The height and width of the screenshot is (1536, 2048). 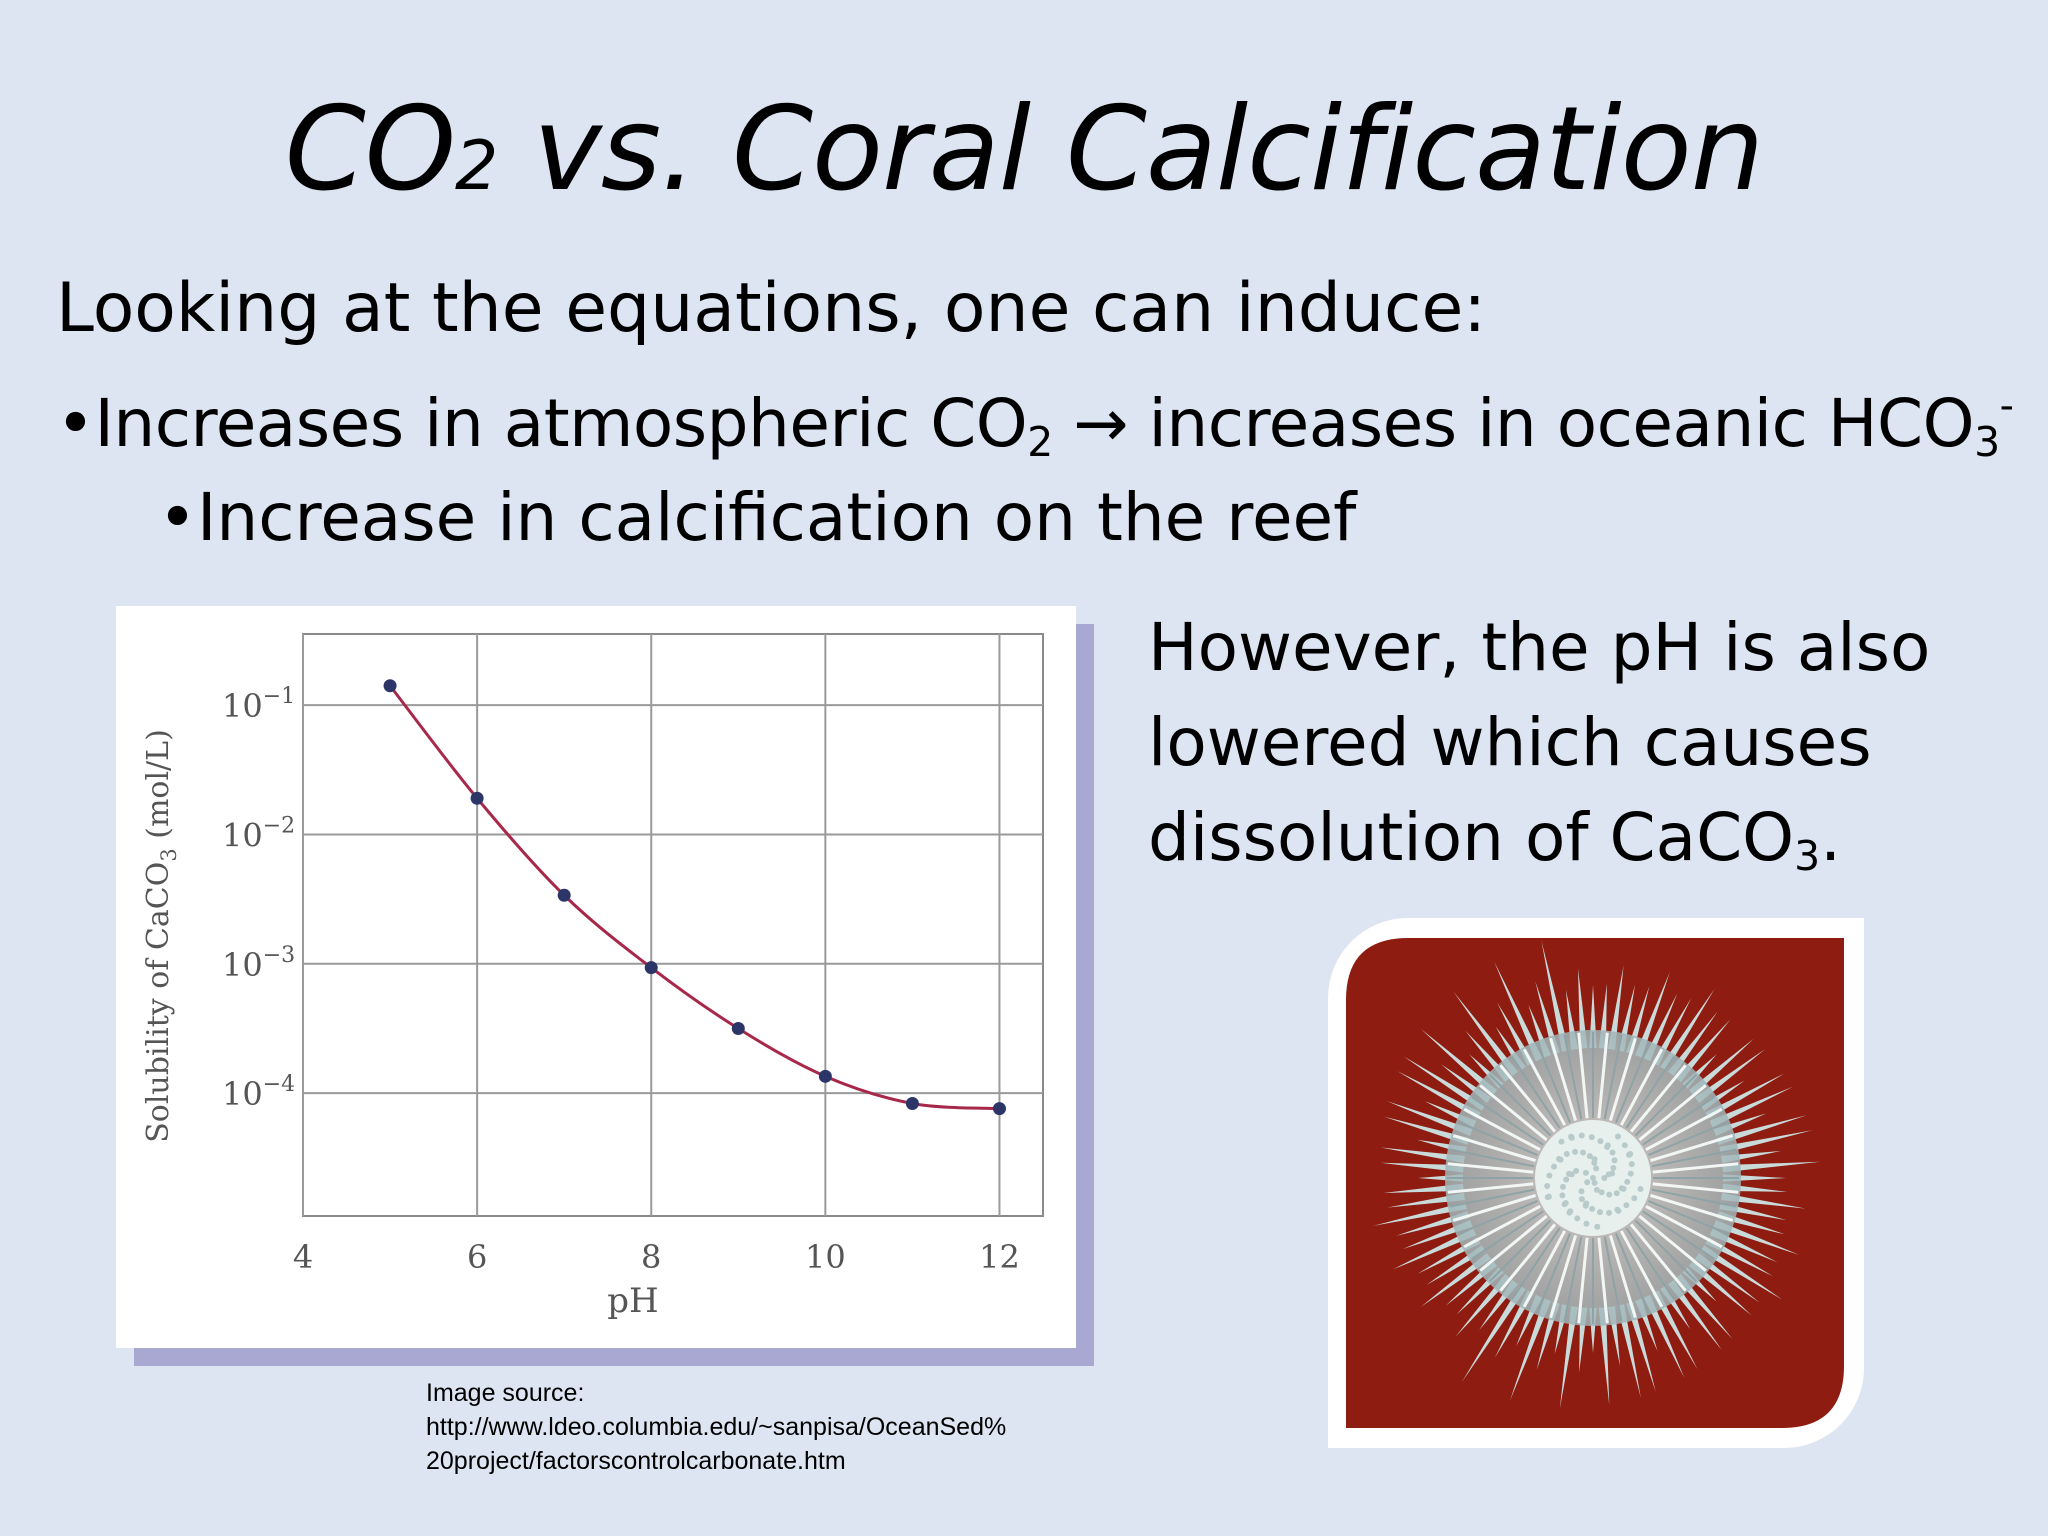 I want to click on bullet-calcification: •Increase in calcification on the reef, so click(x=757, y=518).